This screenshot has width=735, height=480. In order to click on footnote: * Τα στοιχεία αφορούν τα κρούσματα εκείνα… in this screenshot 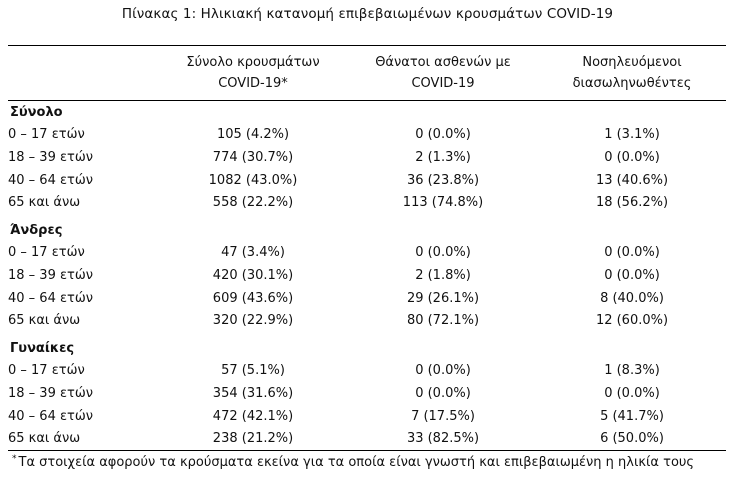, I will do `click(353, 462)`.